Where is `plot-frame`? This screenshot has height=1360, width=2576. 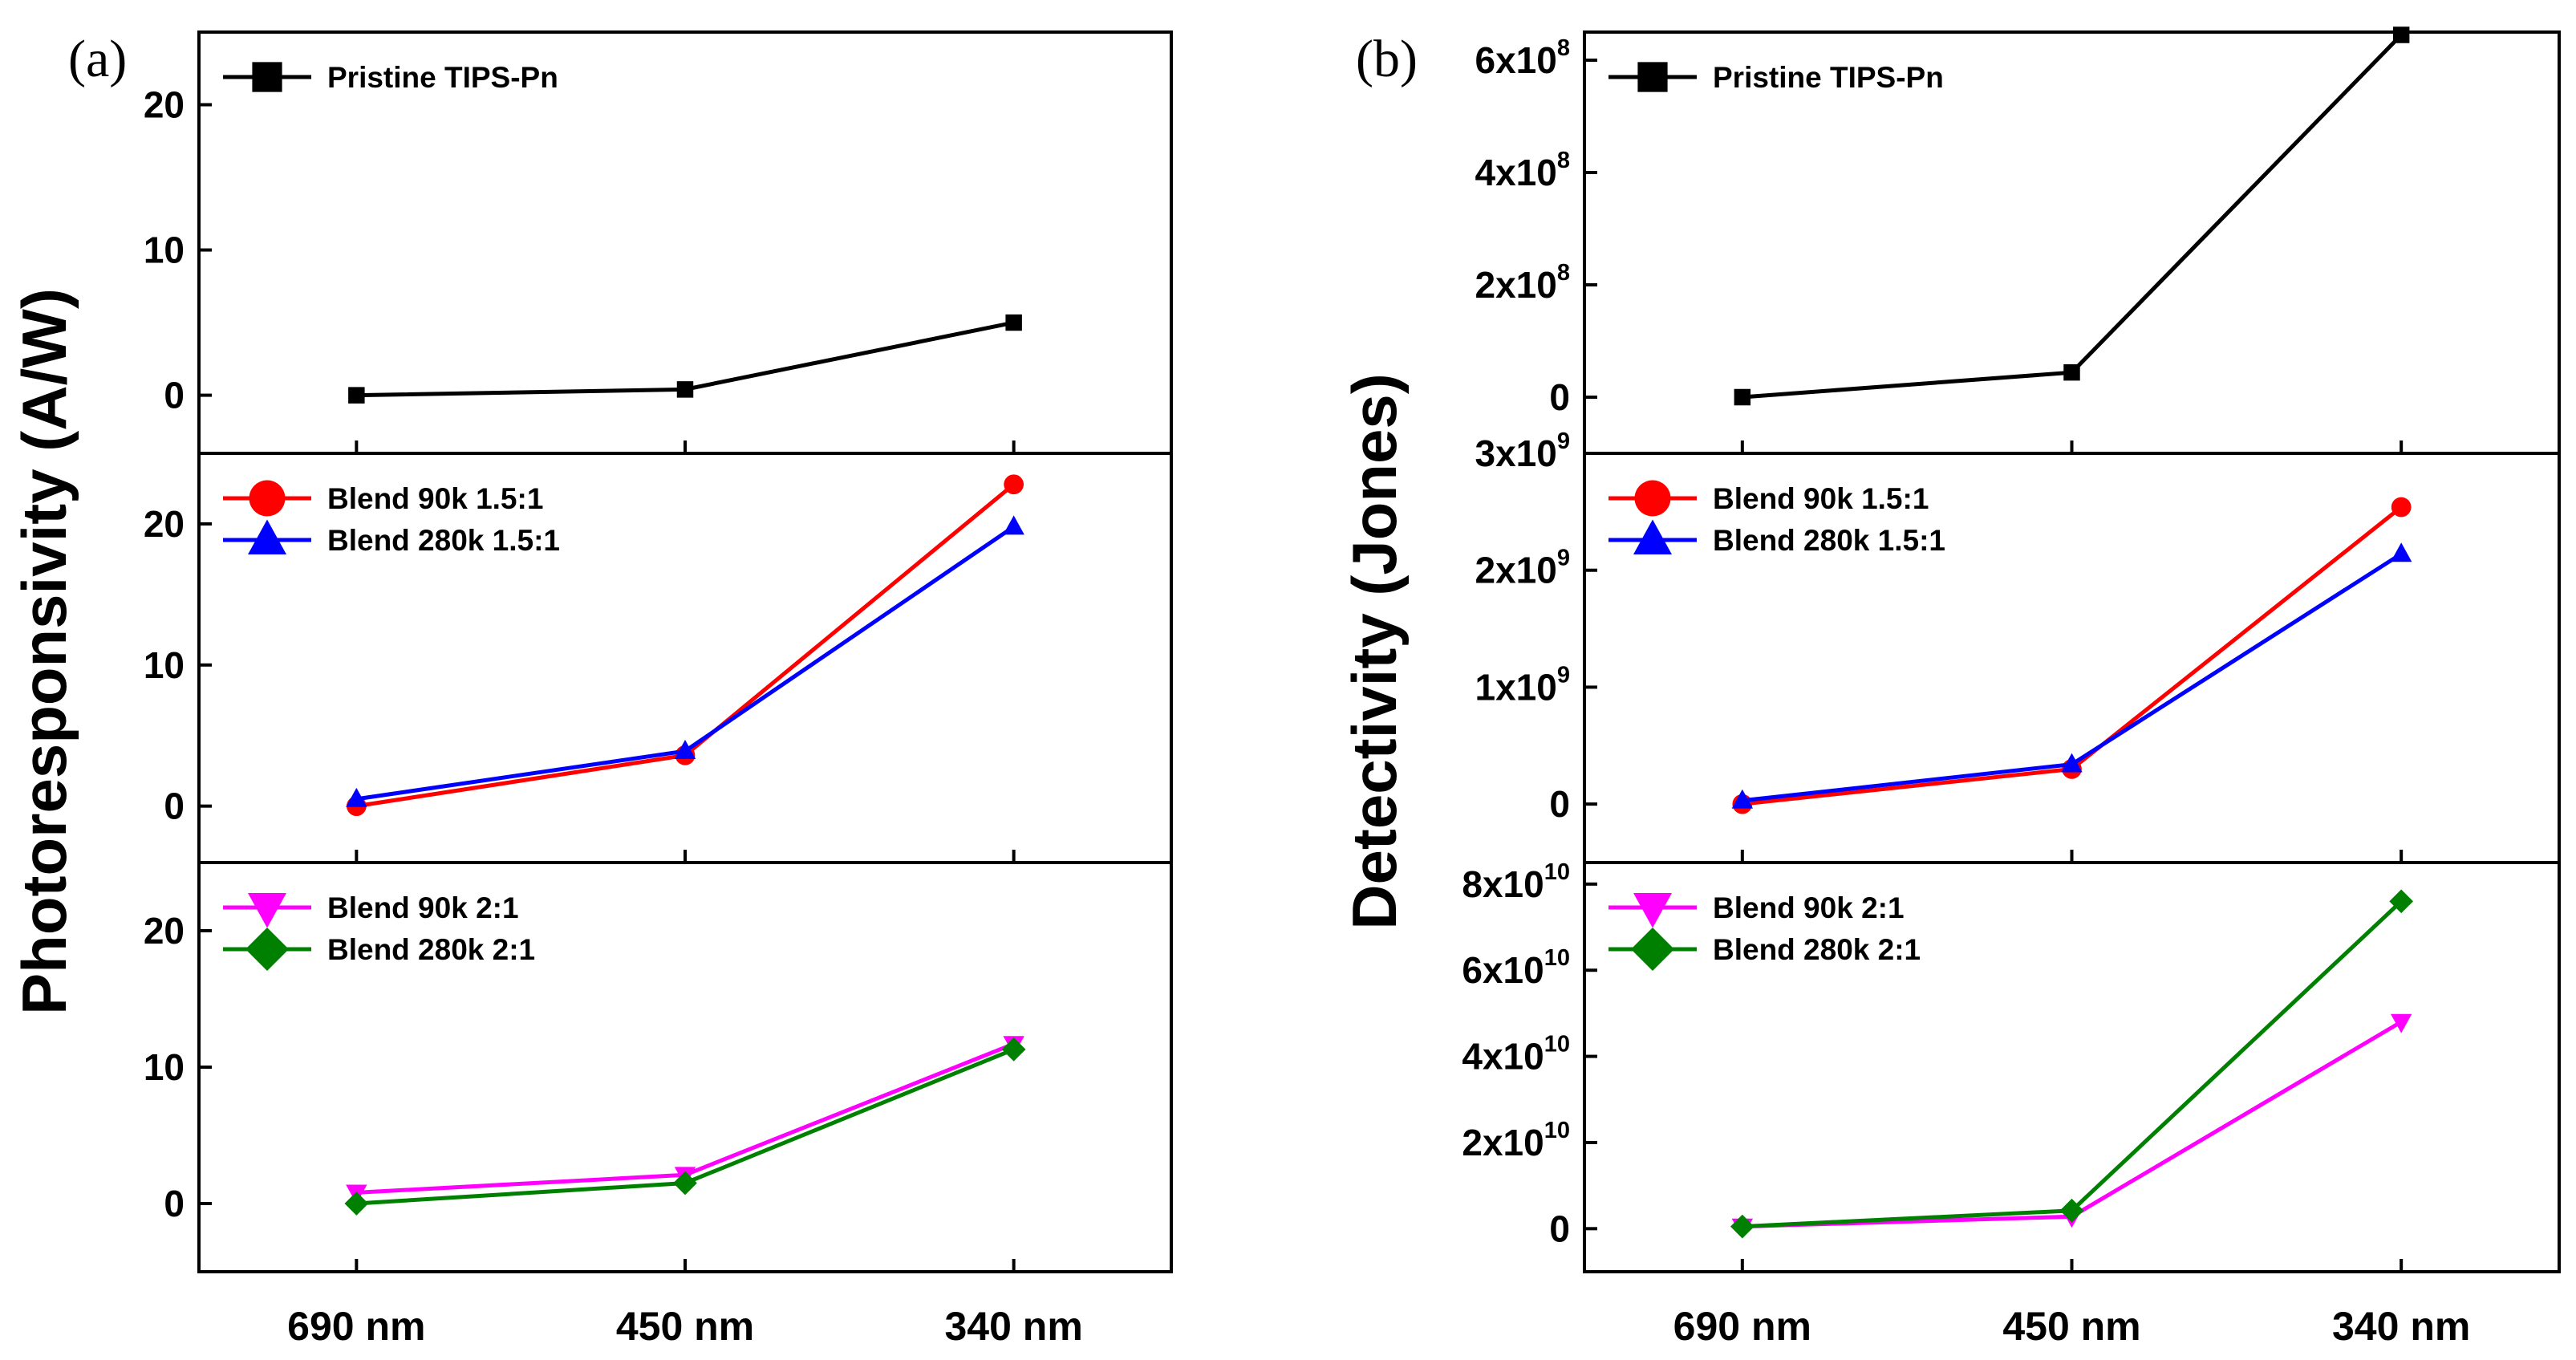 plot-frame is located at coordinates (2072, 242).